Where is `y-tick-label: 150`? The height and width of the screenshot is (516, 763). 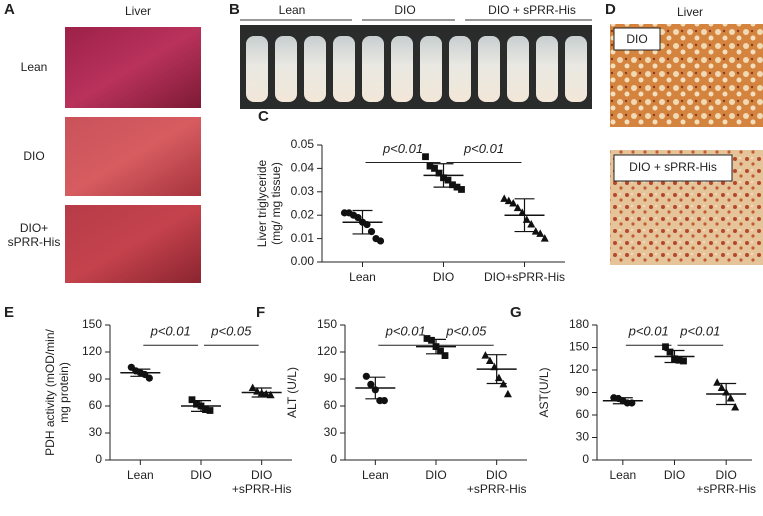 y-tick-label: 150 is located at coordinates (92, 324).